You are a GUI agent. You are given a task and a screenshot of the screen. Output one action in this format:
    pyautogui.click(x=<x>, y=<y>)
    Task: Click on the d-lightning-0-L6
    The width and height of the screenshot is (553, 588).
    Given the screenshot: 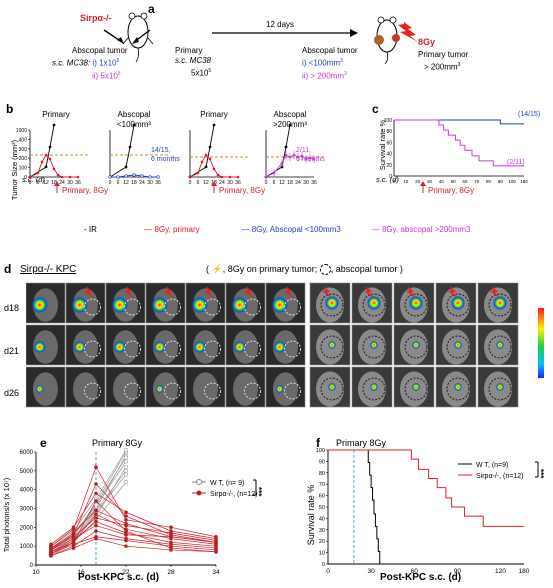 What is the action you would take?
    pyautogui.click(x=289, y=292)
    